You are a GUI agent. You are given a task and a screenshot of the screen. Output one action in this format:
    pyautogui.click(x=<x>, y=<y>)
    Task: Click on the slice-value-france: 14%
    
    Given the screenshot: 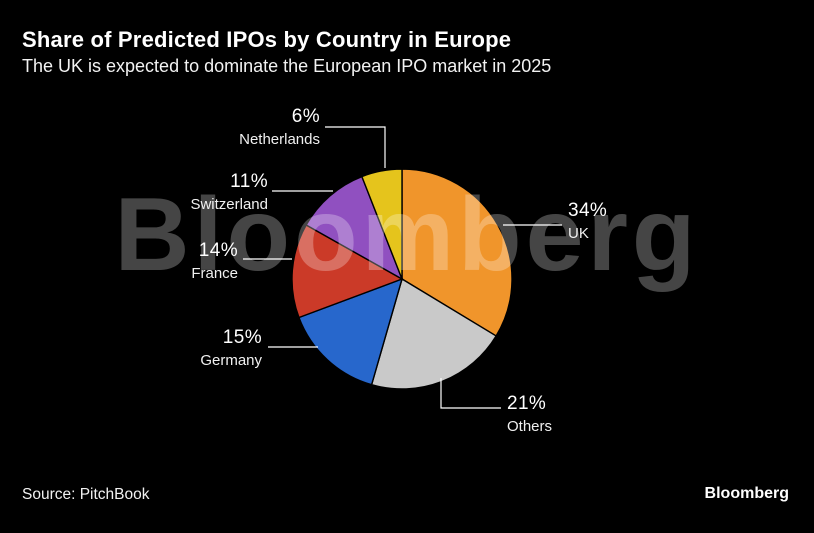 What is the action you would take?
    pyautogui.click(x=218, y=250)
    